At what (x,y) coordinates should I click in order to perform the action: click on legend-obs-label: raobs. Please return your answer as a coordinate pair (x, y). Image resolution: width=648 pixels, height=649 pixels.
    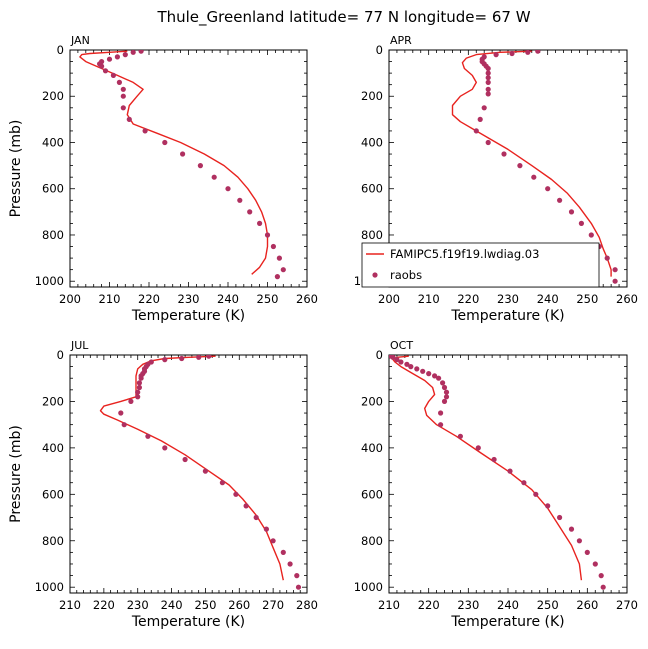
    Looking at the image, I should click on (406, 275).